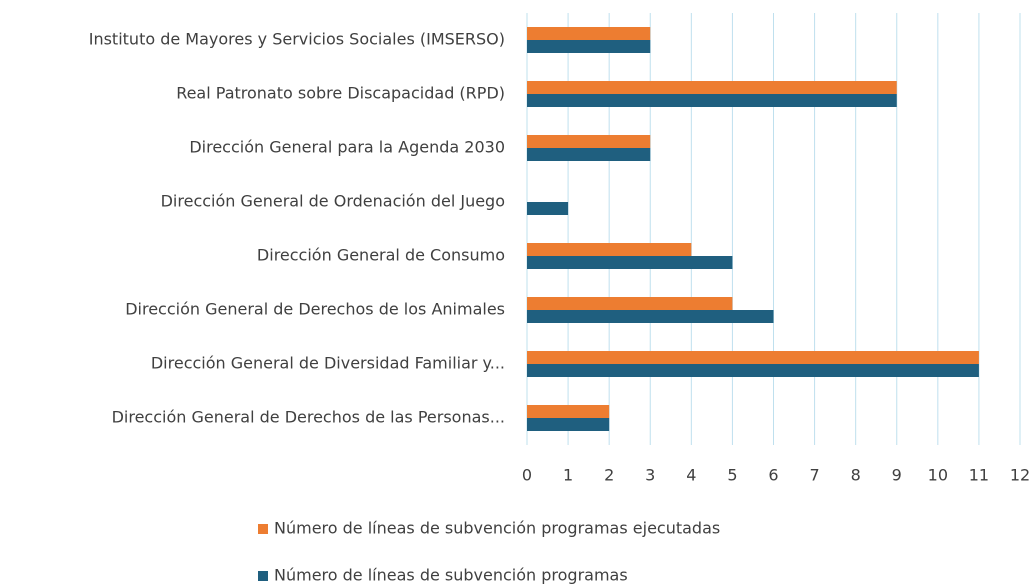  Describe the element at coordinates (347, 147) in the screenshot. I see `y-tick-label: Dirección General para la Agenda 2030` at that location.